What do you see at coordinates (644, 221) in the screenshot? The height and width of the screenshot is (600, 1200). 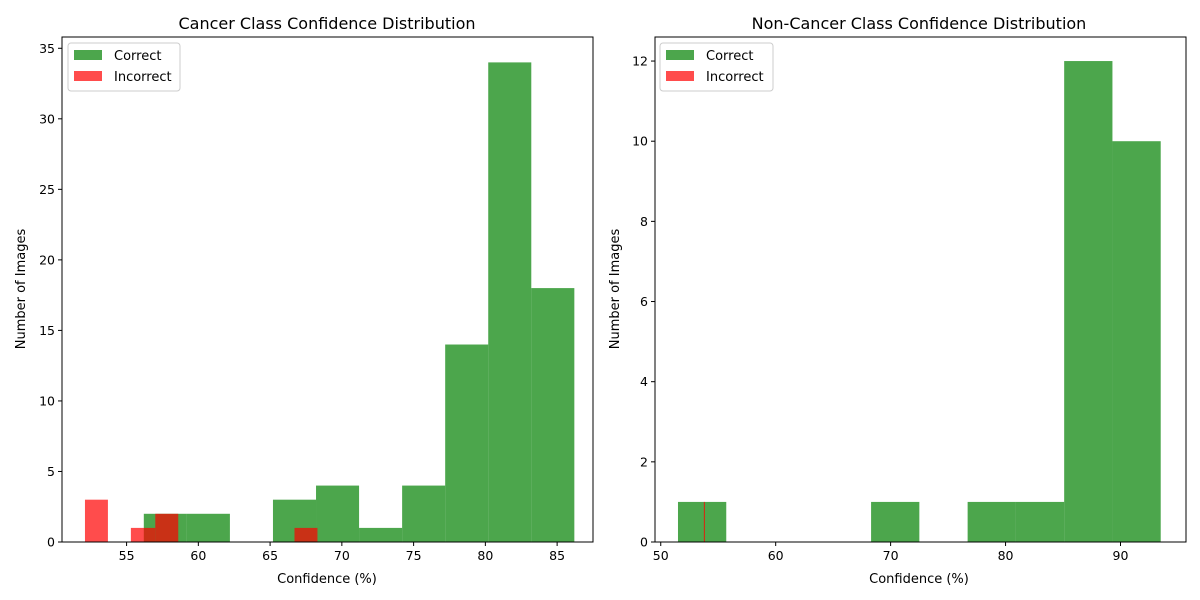 I see `noncancer-ytick-label-4: 8` at bounding box center [644, 221].